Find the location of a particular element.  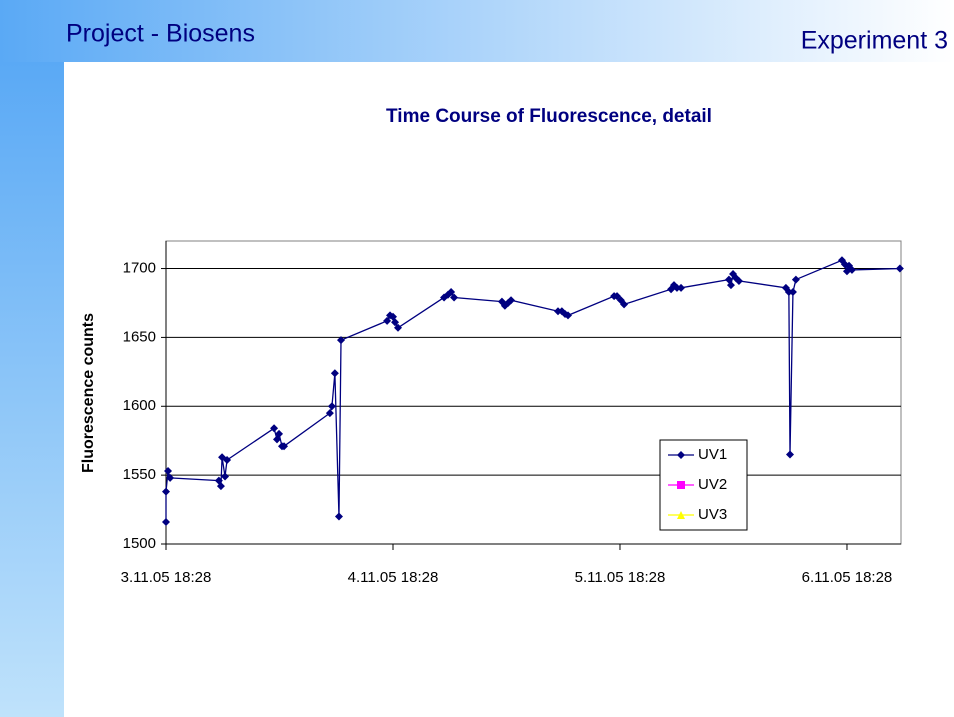

x-tick-label: 5.11.05 18:28 is located at coordinates (620, 577).